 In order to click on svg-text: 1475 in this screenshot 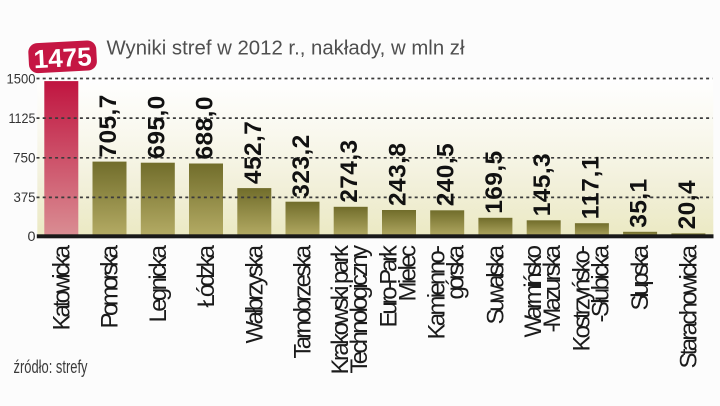, I will do `click(62, 57)`.